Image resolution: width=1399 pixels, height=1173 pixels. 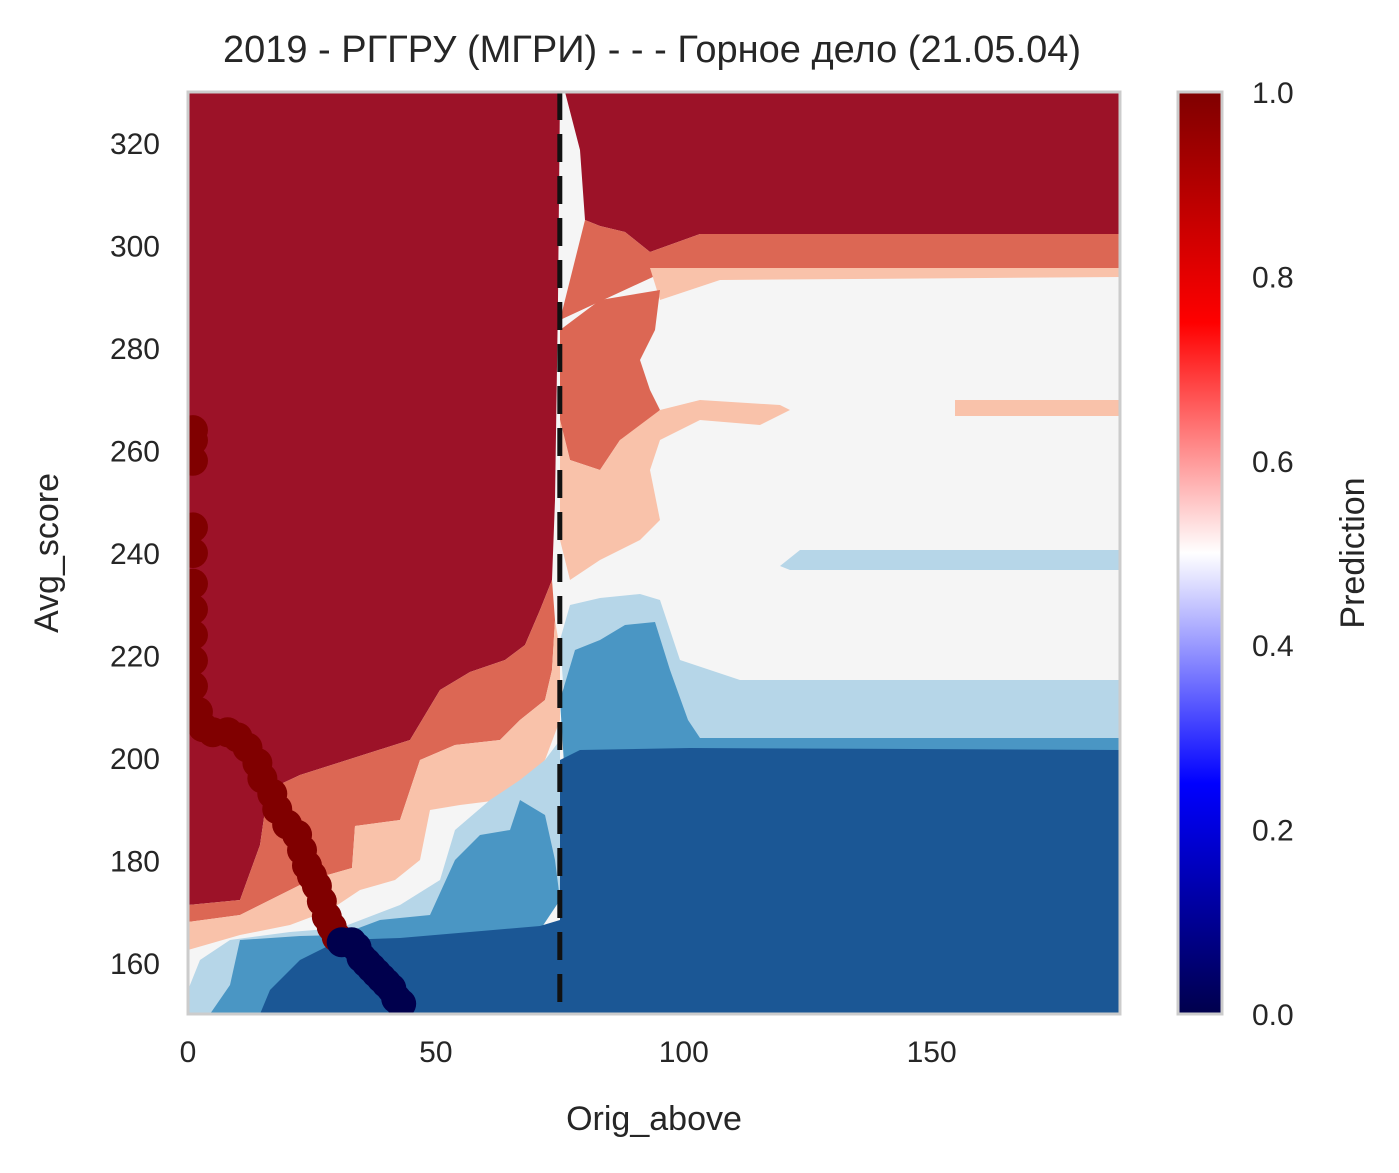 I want to click on contour-peach-left, so click(x=374, y=785).